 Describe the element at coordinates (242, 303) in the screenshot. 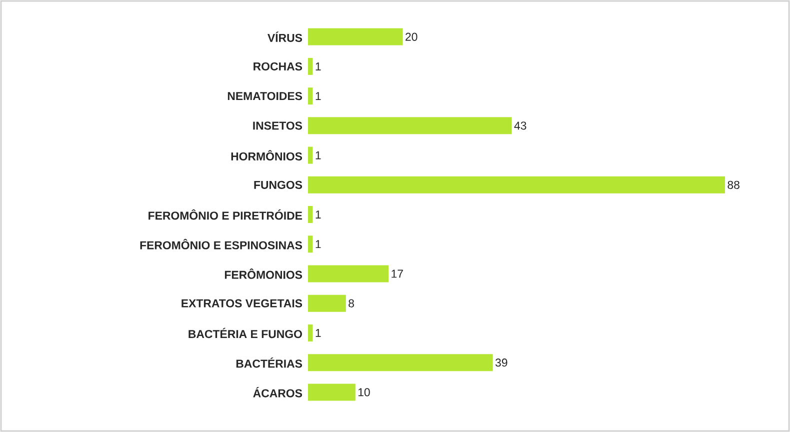

I see `y-tick-label: EXTRATOS VEGETAIS` at that location.